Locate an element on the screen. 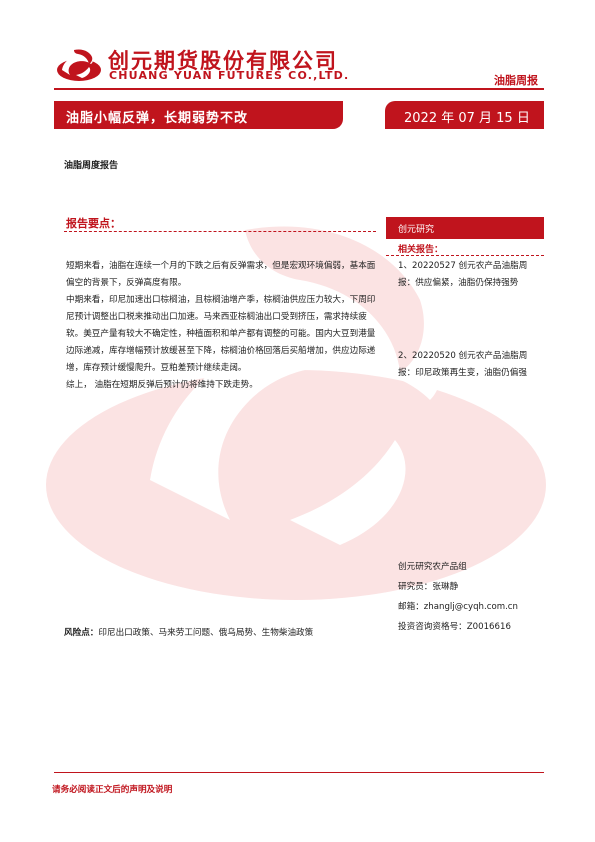  report-date: 2022 年 07 月 15 日 is located at coordinates (467, 118).